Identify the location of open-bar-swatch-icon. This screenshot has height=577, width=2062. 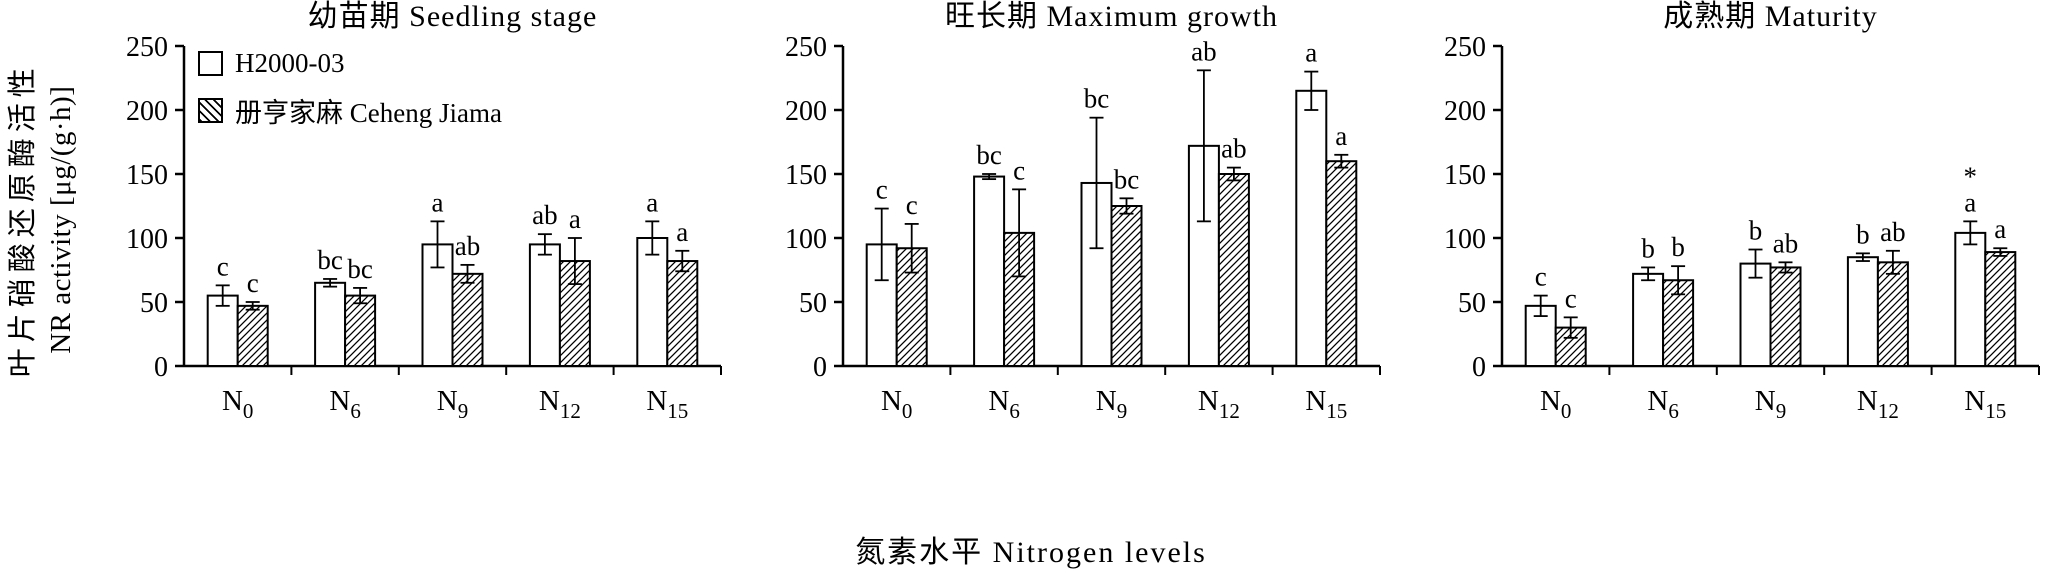
(210, 63).